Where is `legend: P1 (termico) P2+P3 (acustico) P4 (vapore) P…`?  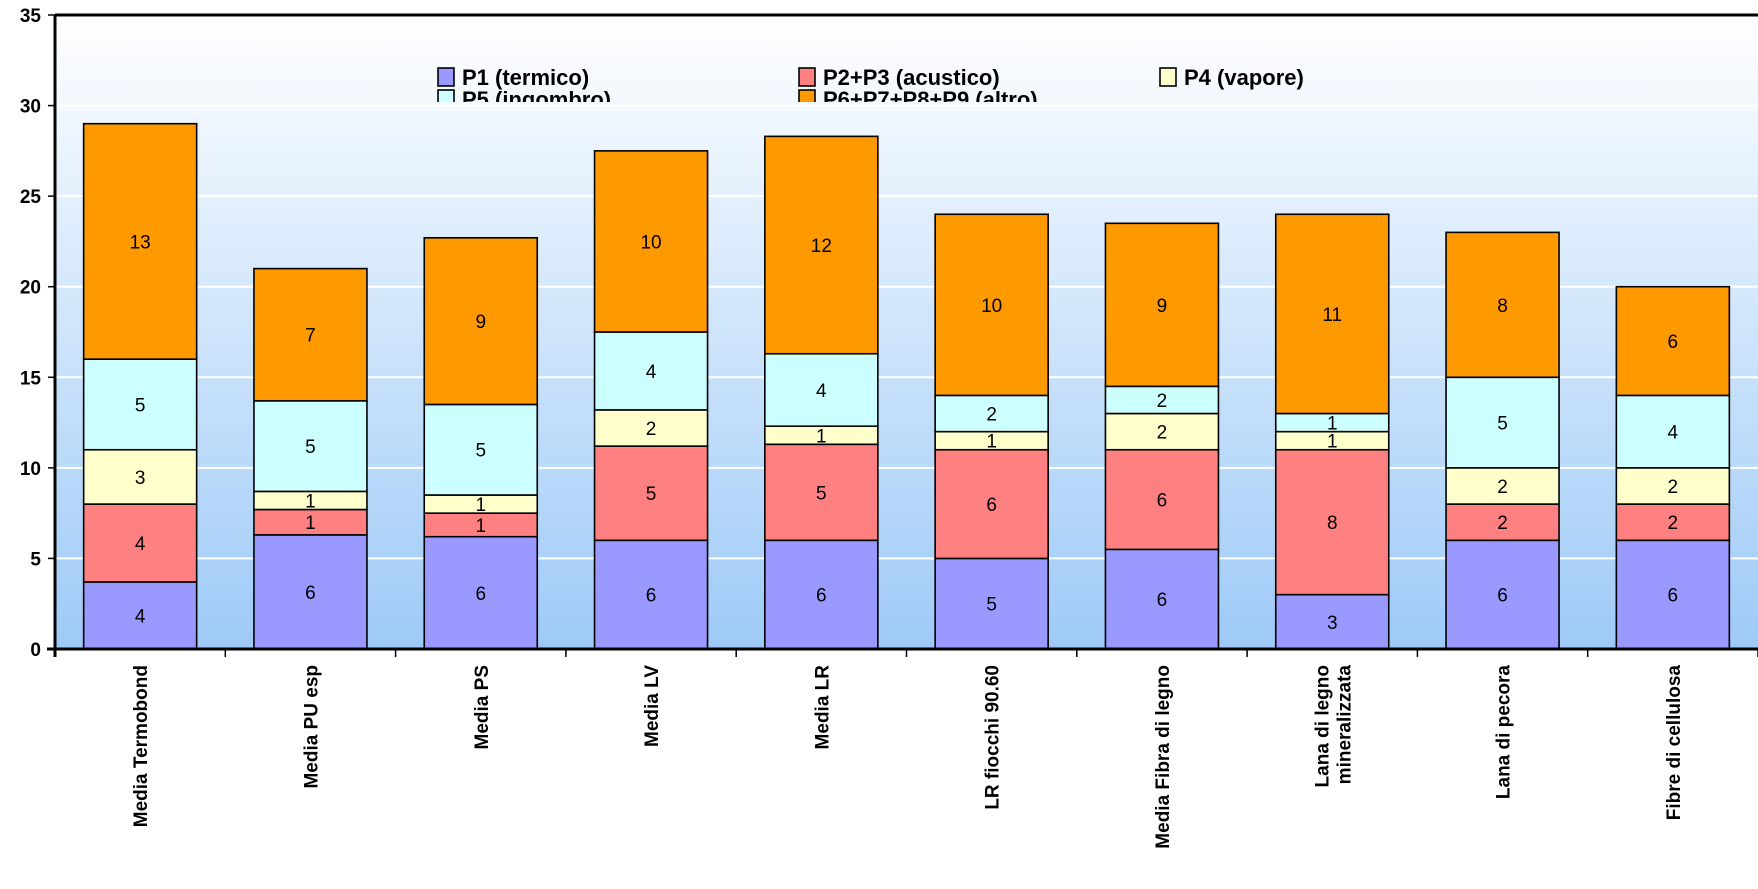
legend: P1 (termico) P2+P3 (acustico) P4 (vapore) P… is located at coordinates (870, 88).